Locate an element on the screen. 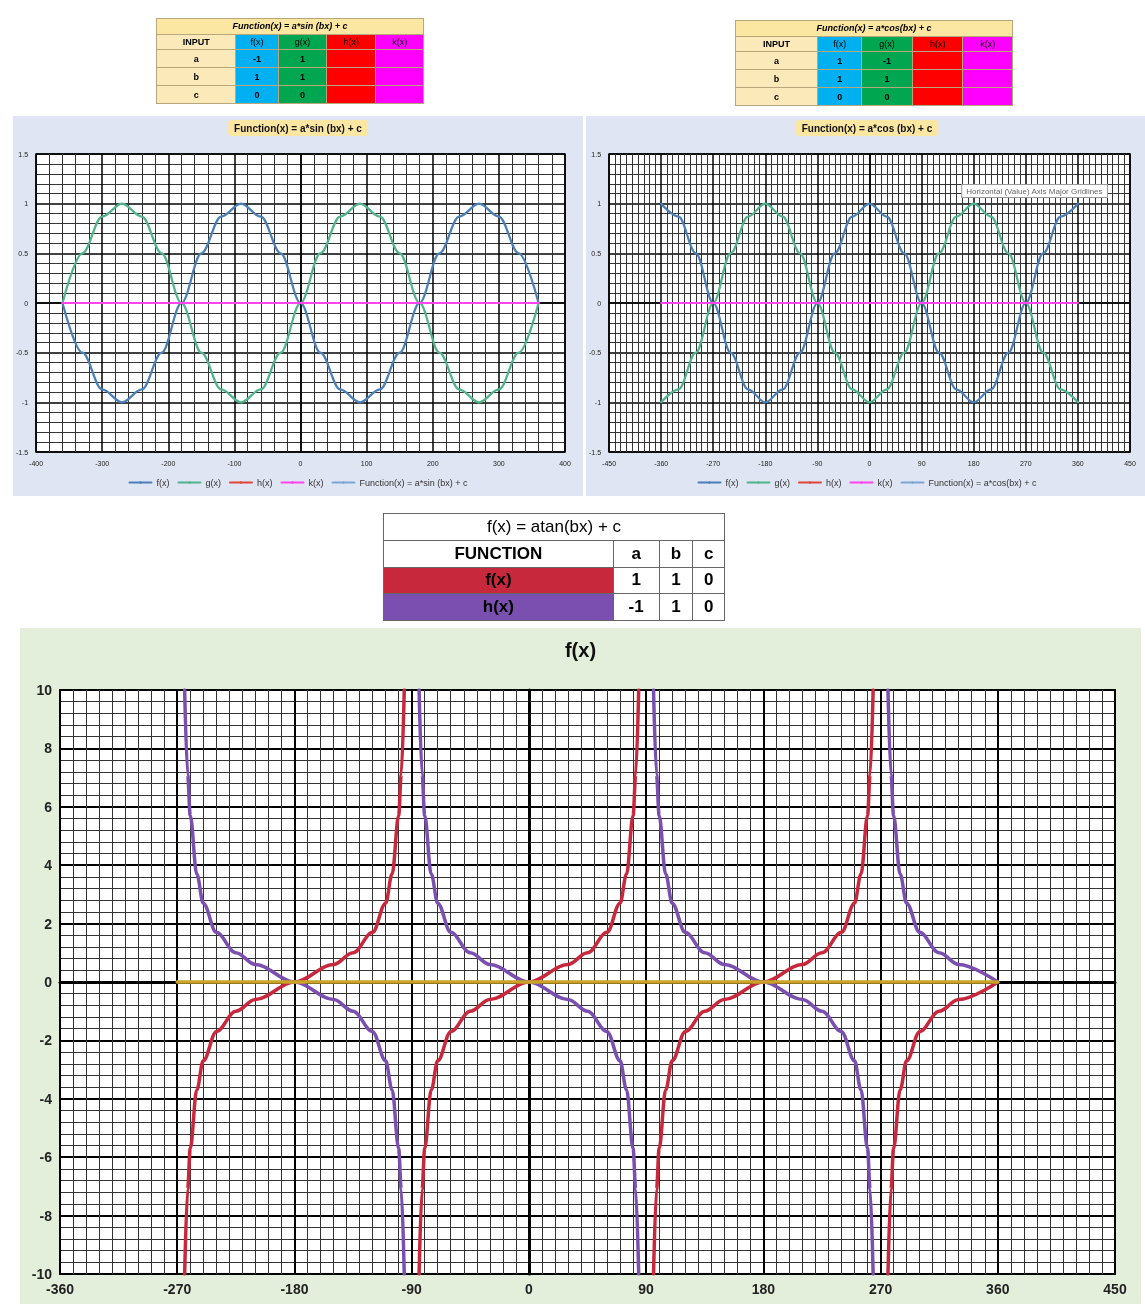 This screenshot has width=1145, height=1304. x-tick-label: -180 is located at coordinates (294, 1289).